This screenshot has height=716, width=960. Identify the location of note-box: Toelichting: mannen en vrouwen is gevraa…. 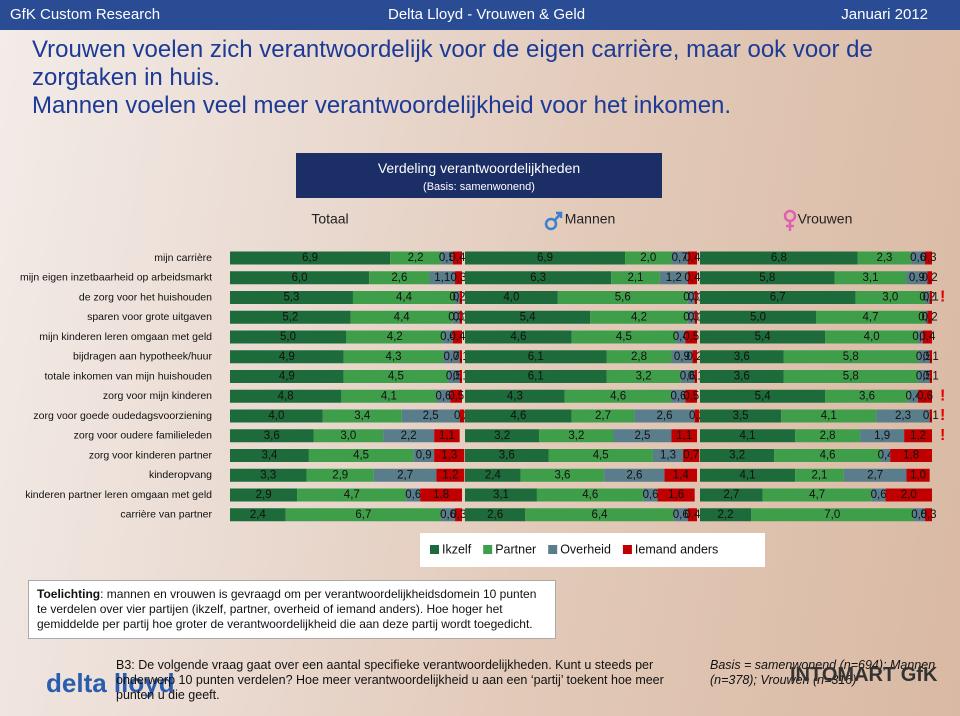
(292, 609).